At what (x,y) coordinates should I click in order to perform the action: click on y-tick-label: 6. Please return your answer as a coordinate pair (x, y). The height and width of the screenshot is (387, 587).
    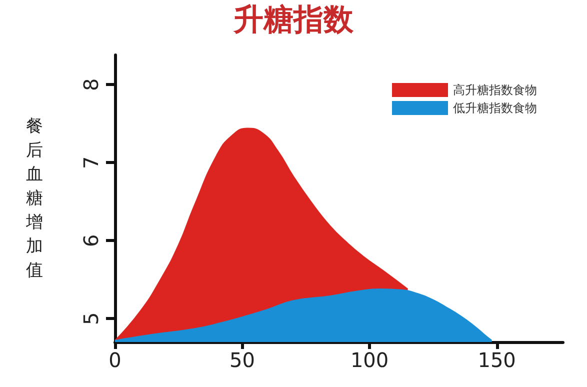
    Looking at the image, I should click on (91, 240).